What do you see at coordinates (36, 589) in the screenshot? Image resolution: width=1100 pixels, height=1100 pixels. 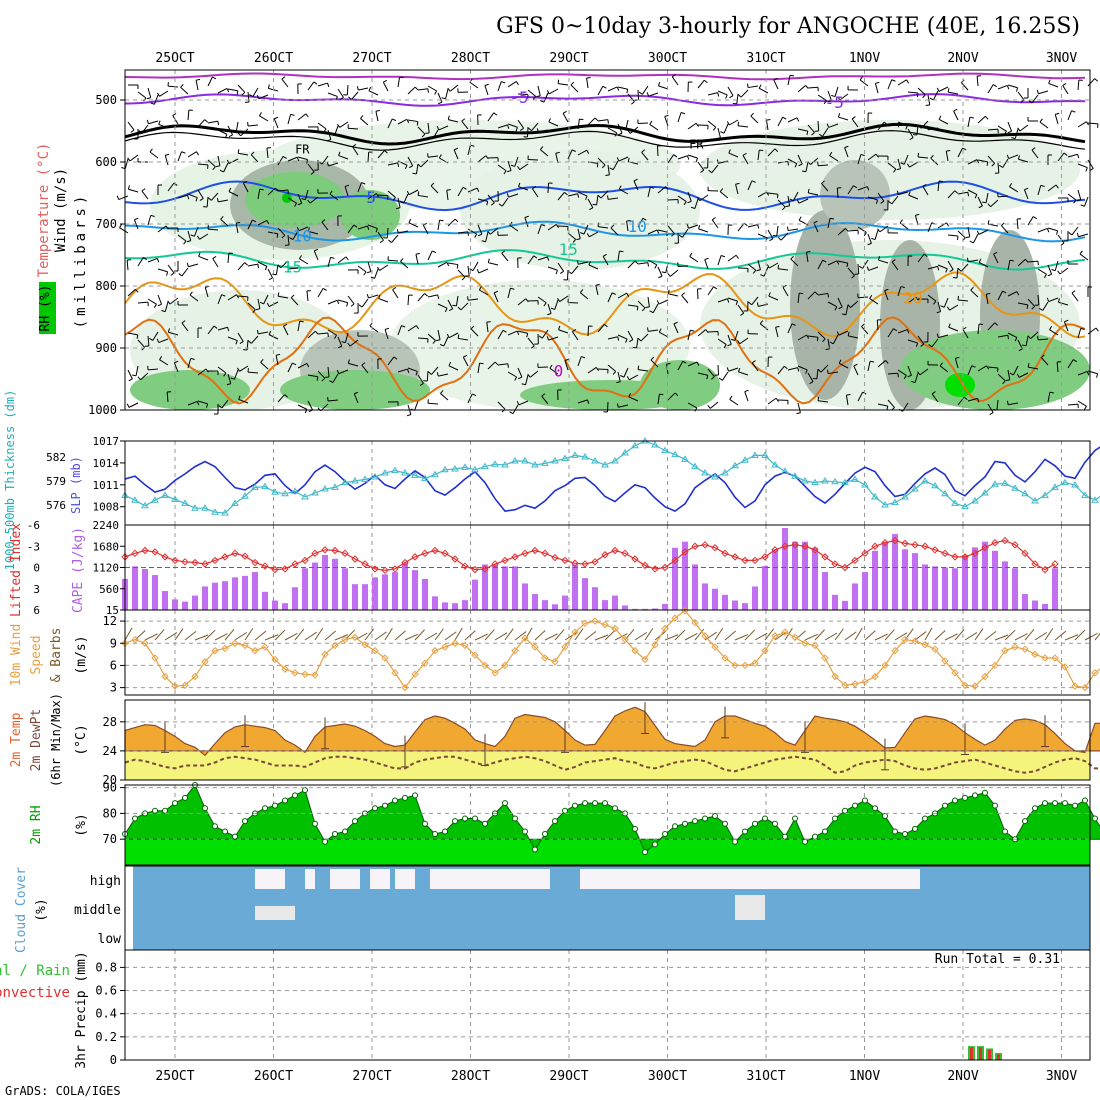 I see `li-tick-label: 3` at bounding box center [36, 589].